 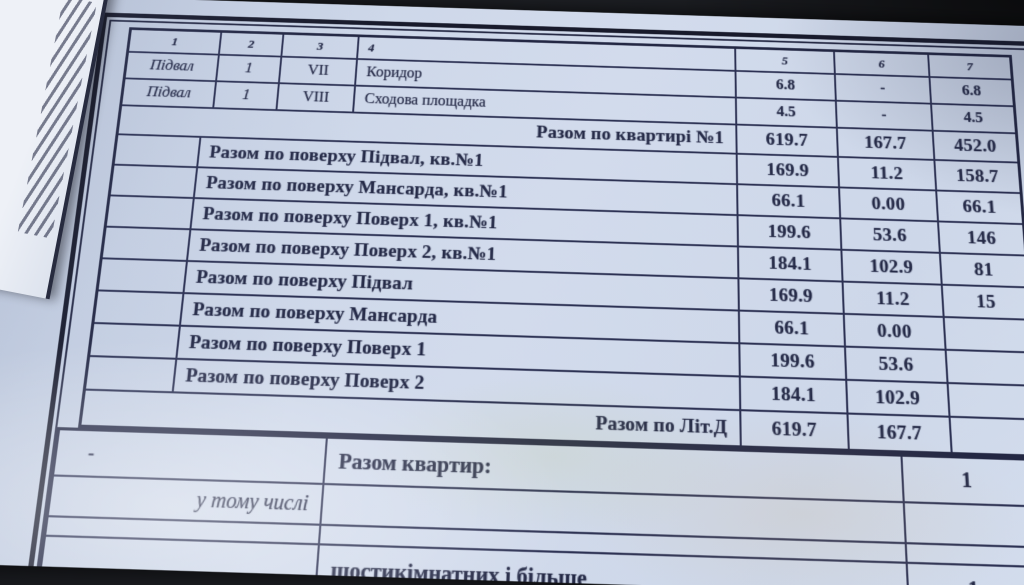 What do you see at coordinates (318, 71) in the screenshot?
I see `cell-room-number: VII` at bounding box center [318, 71].